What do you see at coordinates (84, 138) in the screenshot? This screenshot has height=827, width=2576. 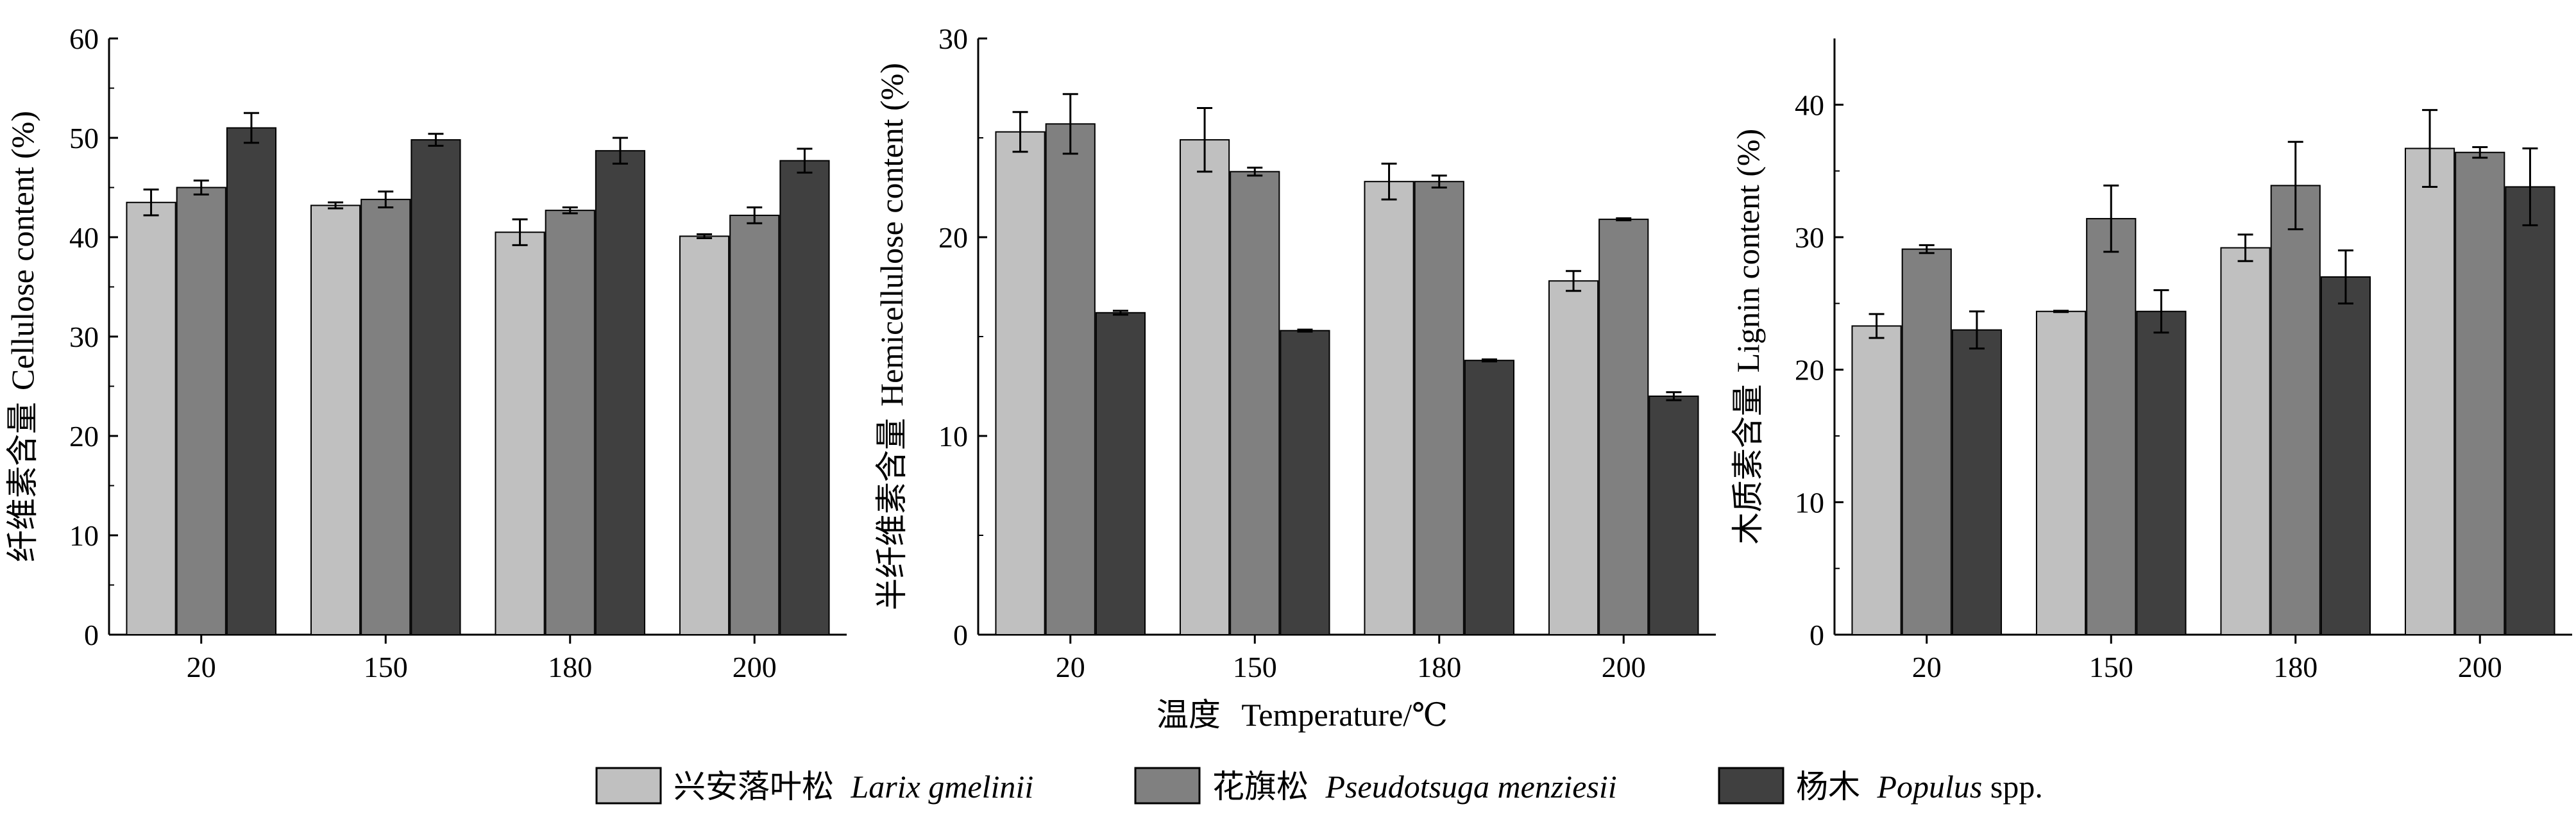 I see `cellulose-y-tick-label: 50` at bounding box center [84, 138].